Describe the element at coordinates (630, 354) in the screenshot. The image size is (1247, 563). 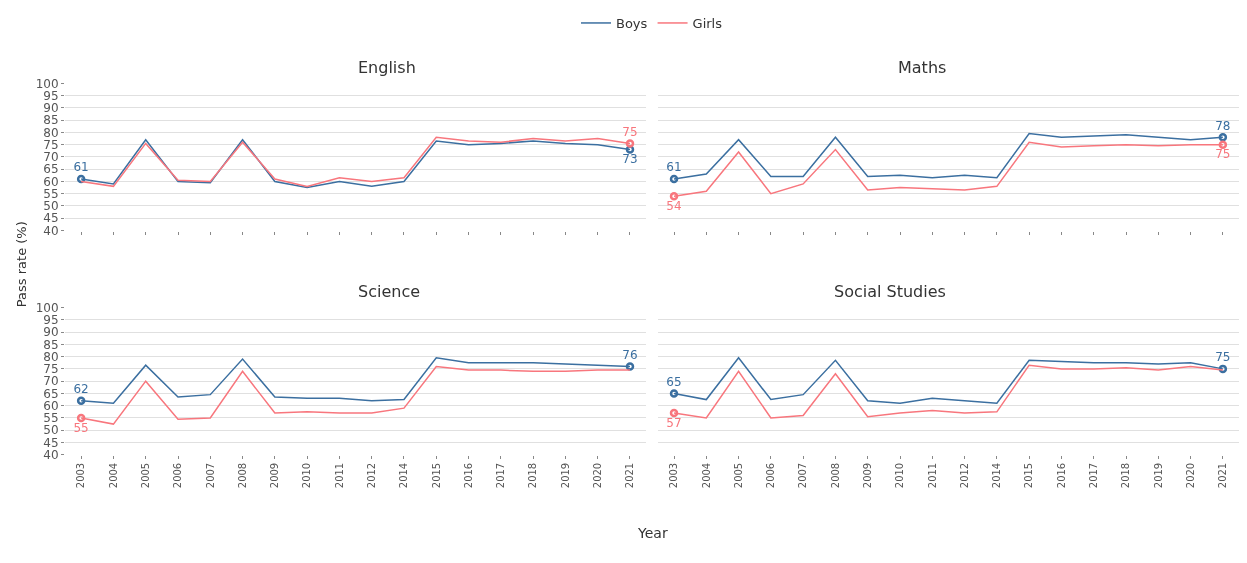
I see `data-label: 76` at that location.